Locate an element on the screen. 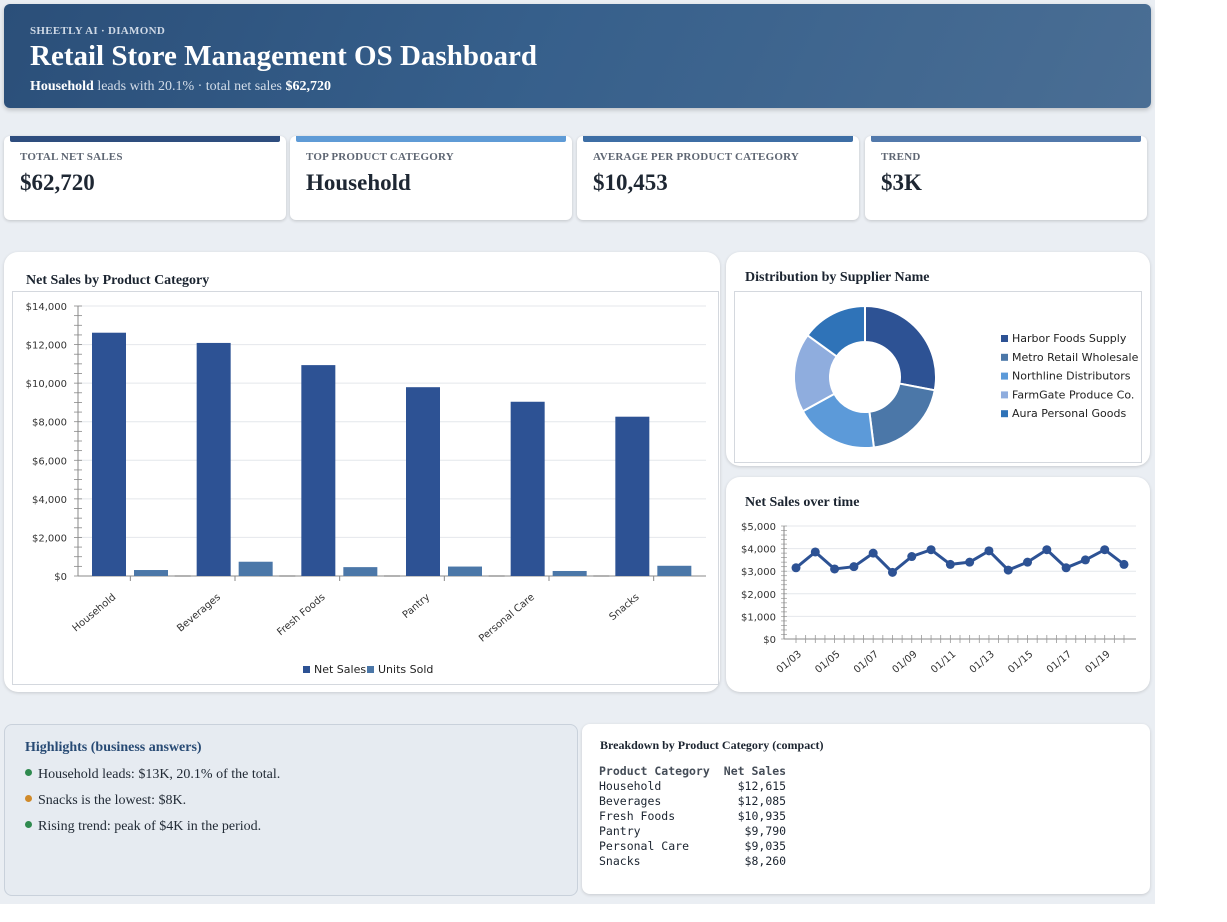 Image resolution: width=1227 pixels, height=922 pixels. table-row: Fresh Foods $10,935 is located at coordinates (692, 816).